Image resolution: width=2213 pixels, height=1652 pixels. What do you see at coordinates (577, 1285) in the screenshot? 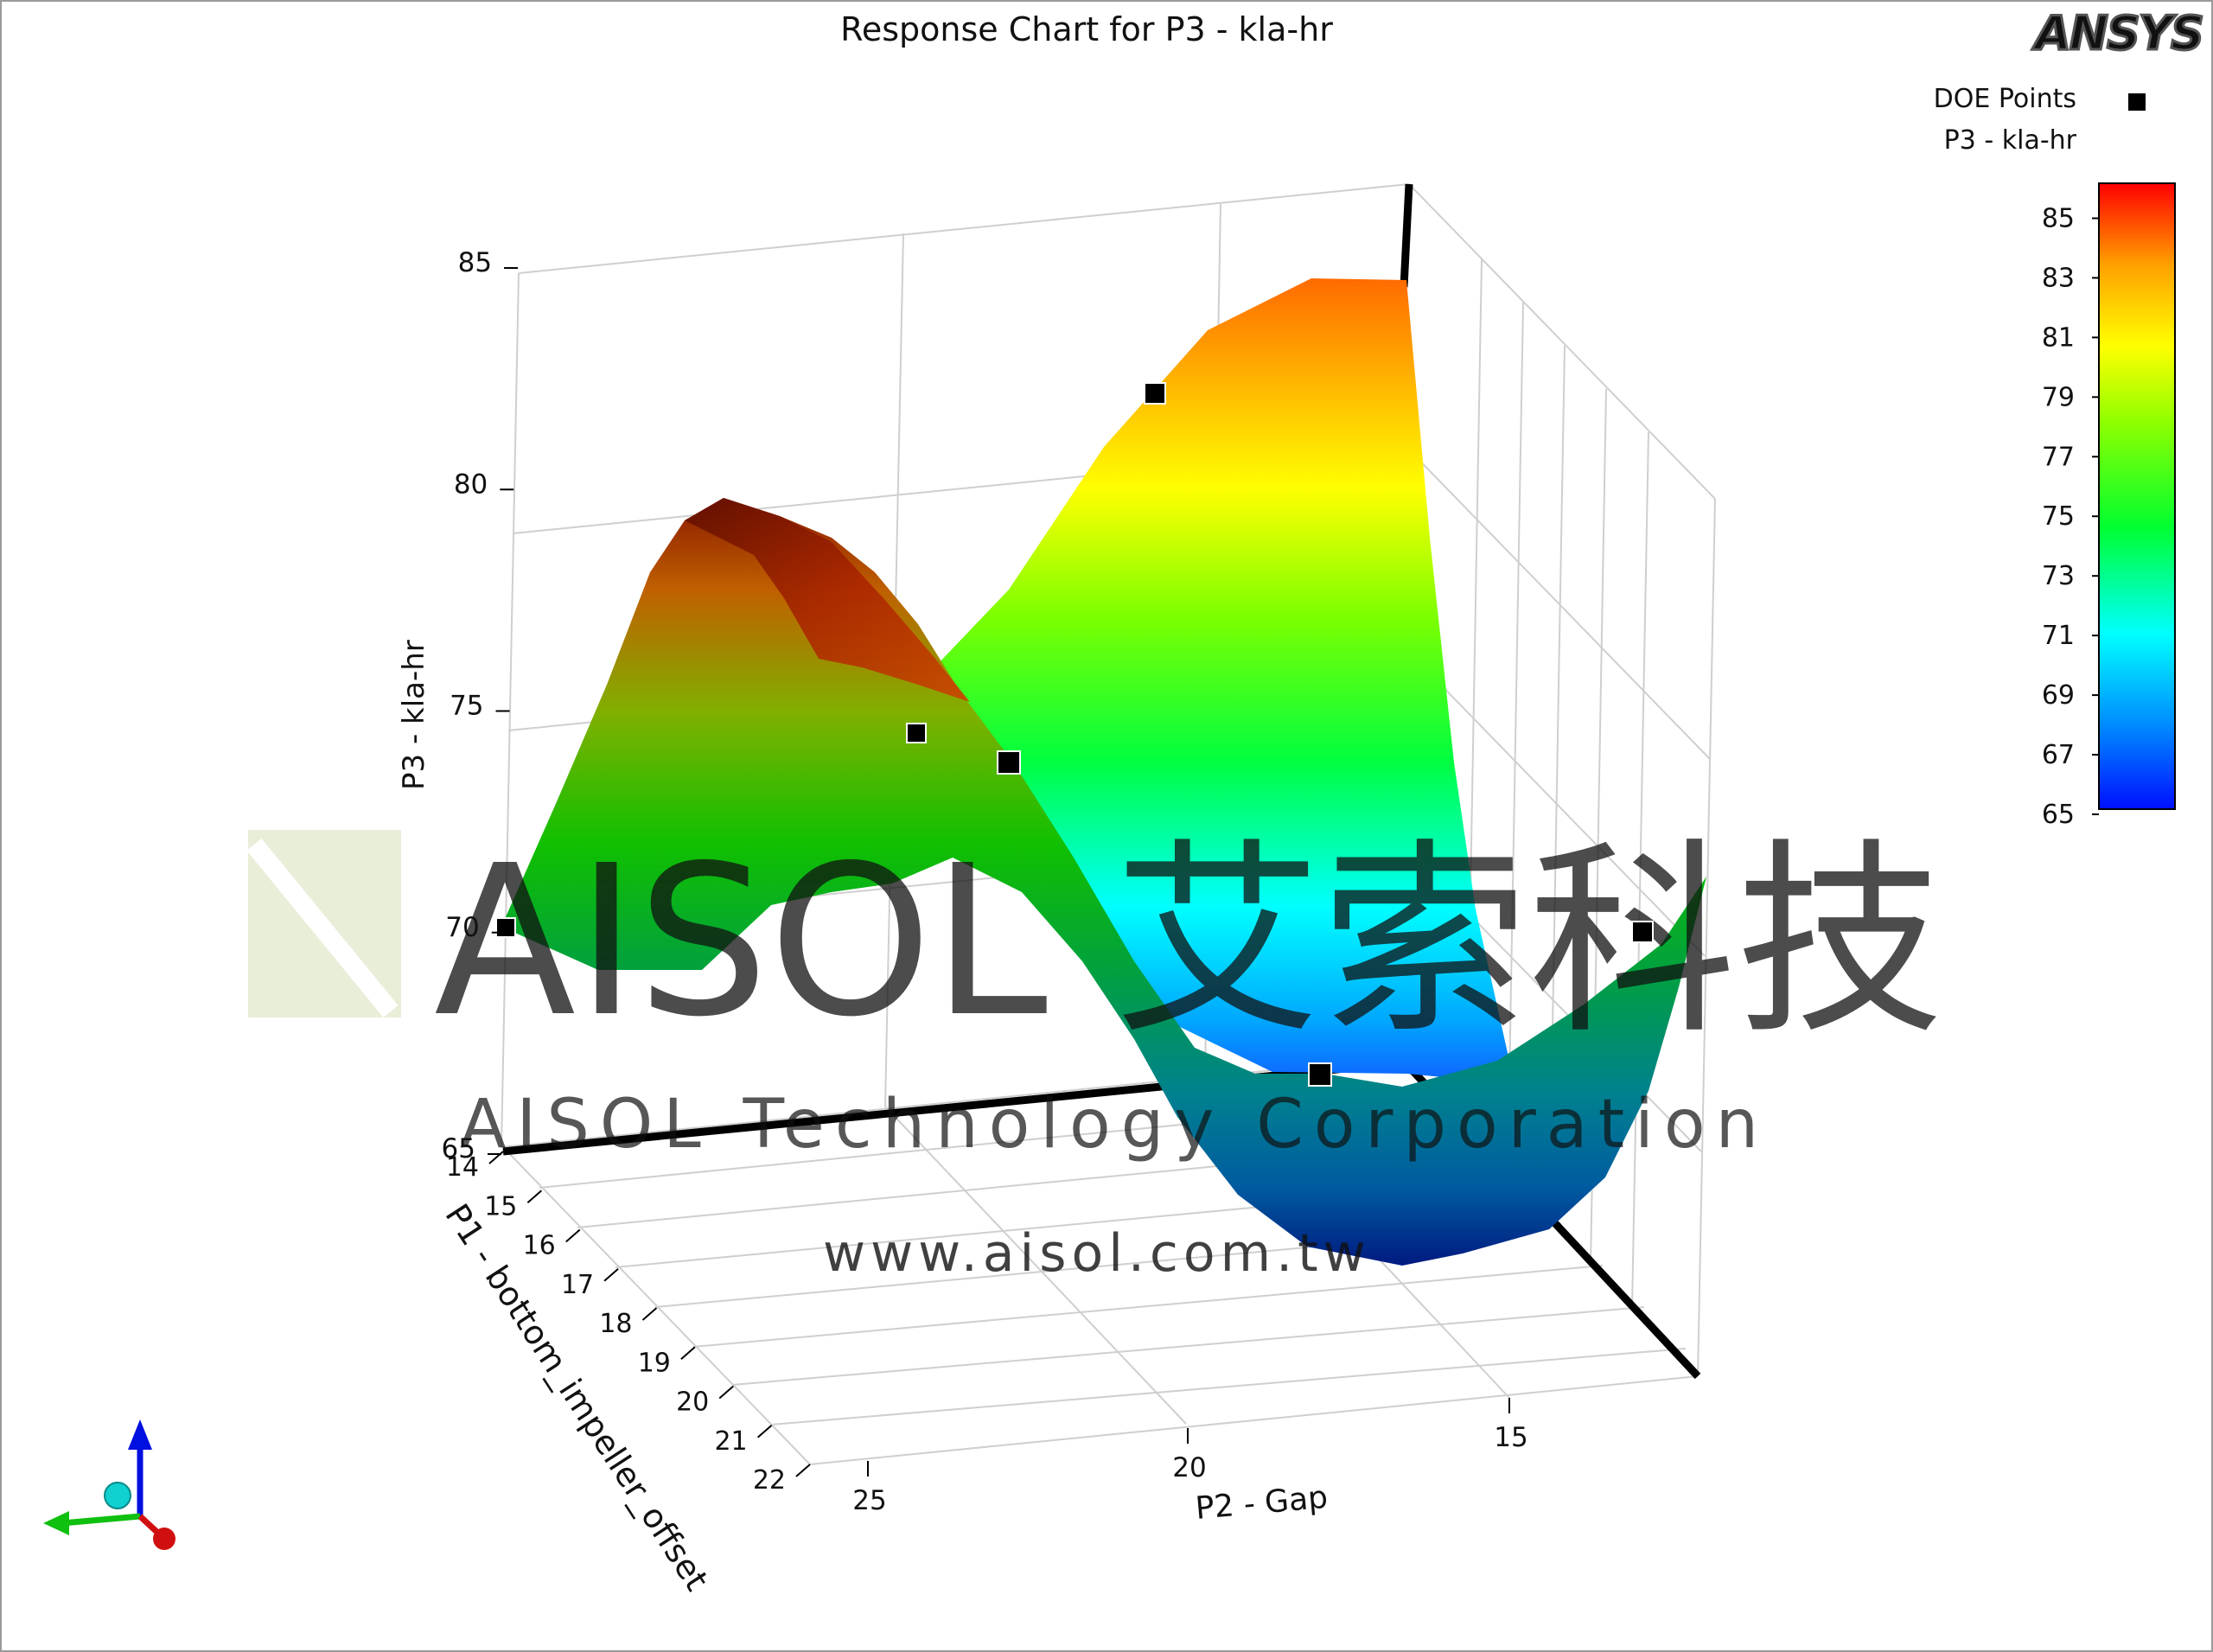
I see `y-tick-label: 17` at bounding box center [577, 1285].